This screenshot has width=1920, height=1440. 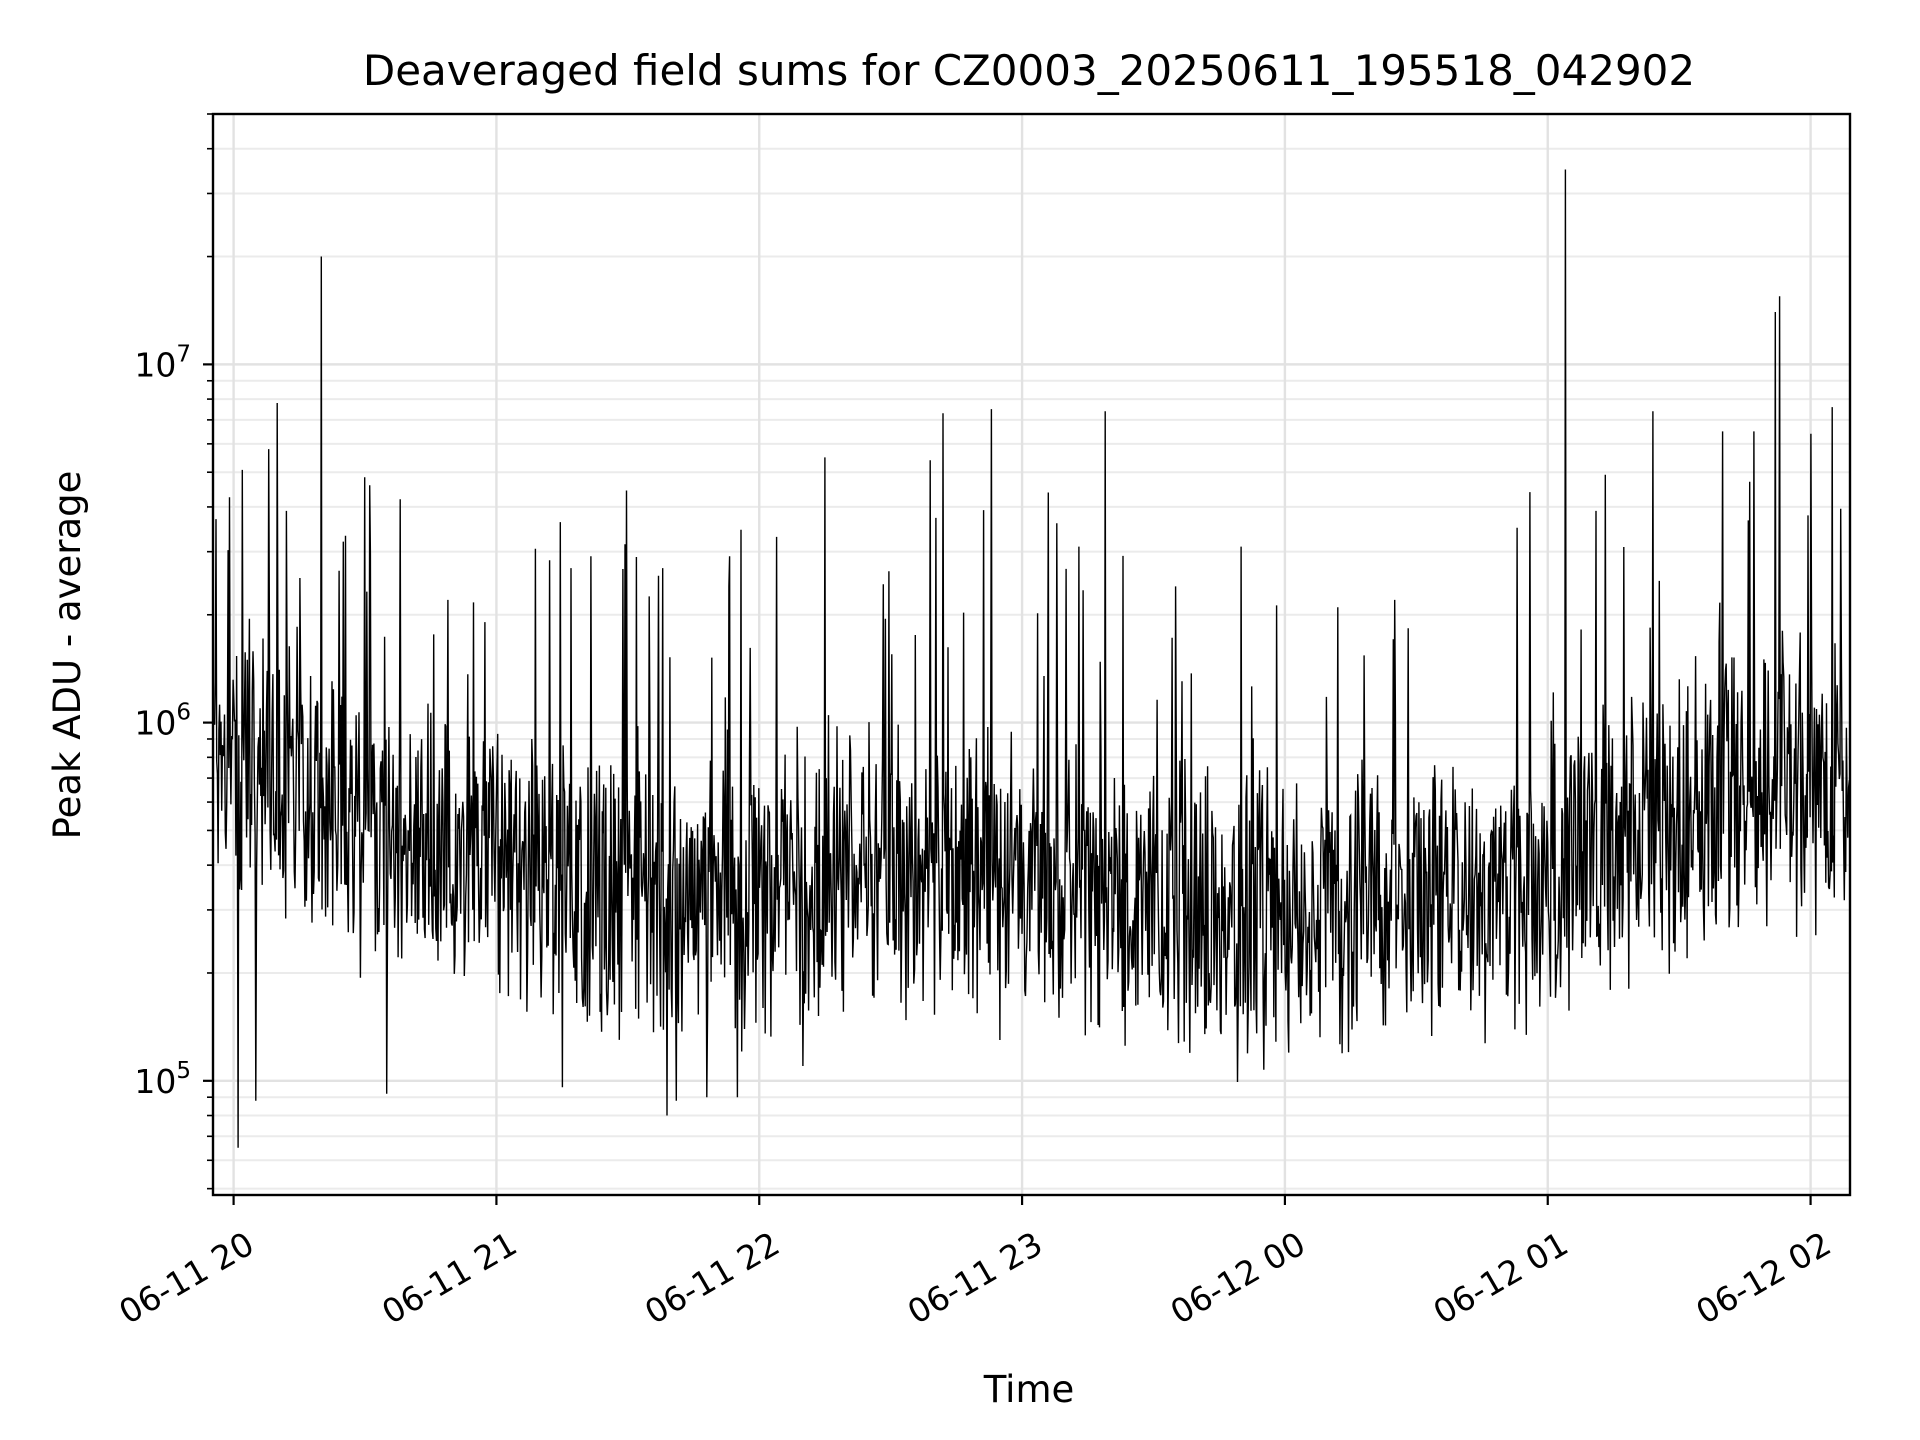 I want to click on y-axis-label: Peak ADU - average, so click(x=67, y=655).